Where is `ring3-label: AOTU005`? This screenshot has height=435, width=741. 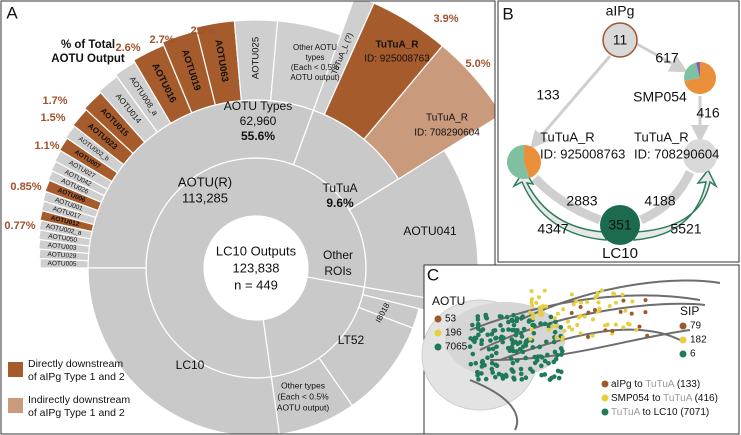 ring3-label: AOTU005 is located at coordinates (62, 264).